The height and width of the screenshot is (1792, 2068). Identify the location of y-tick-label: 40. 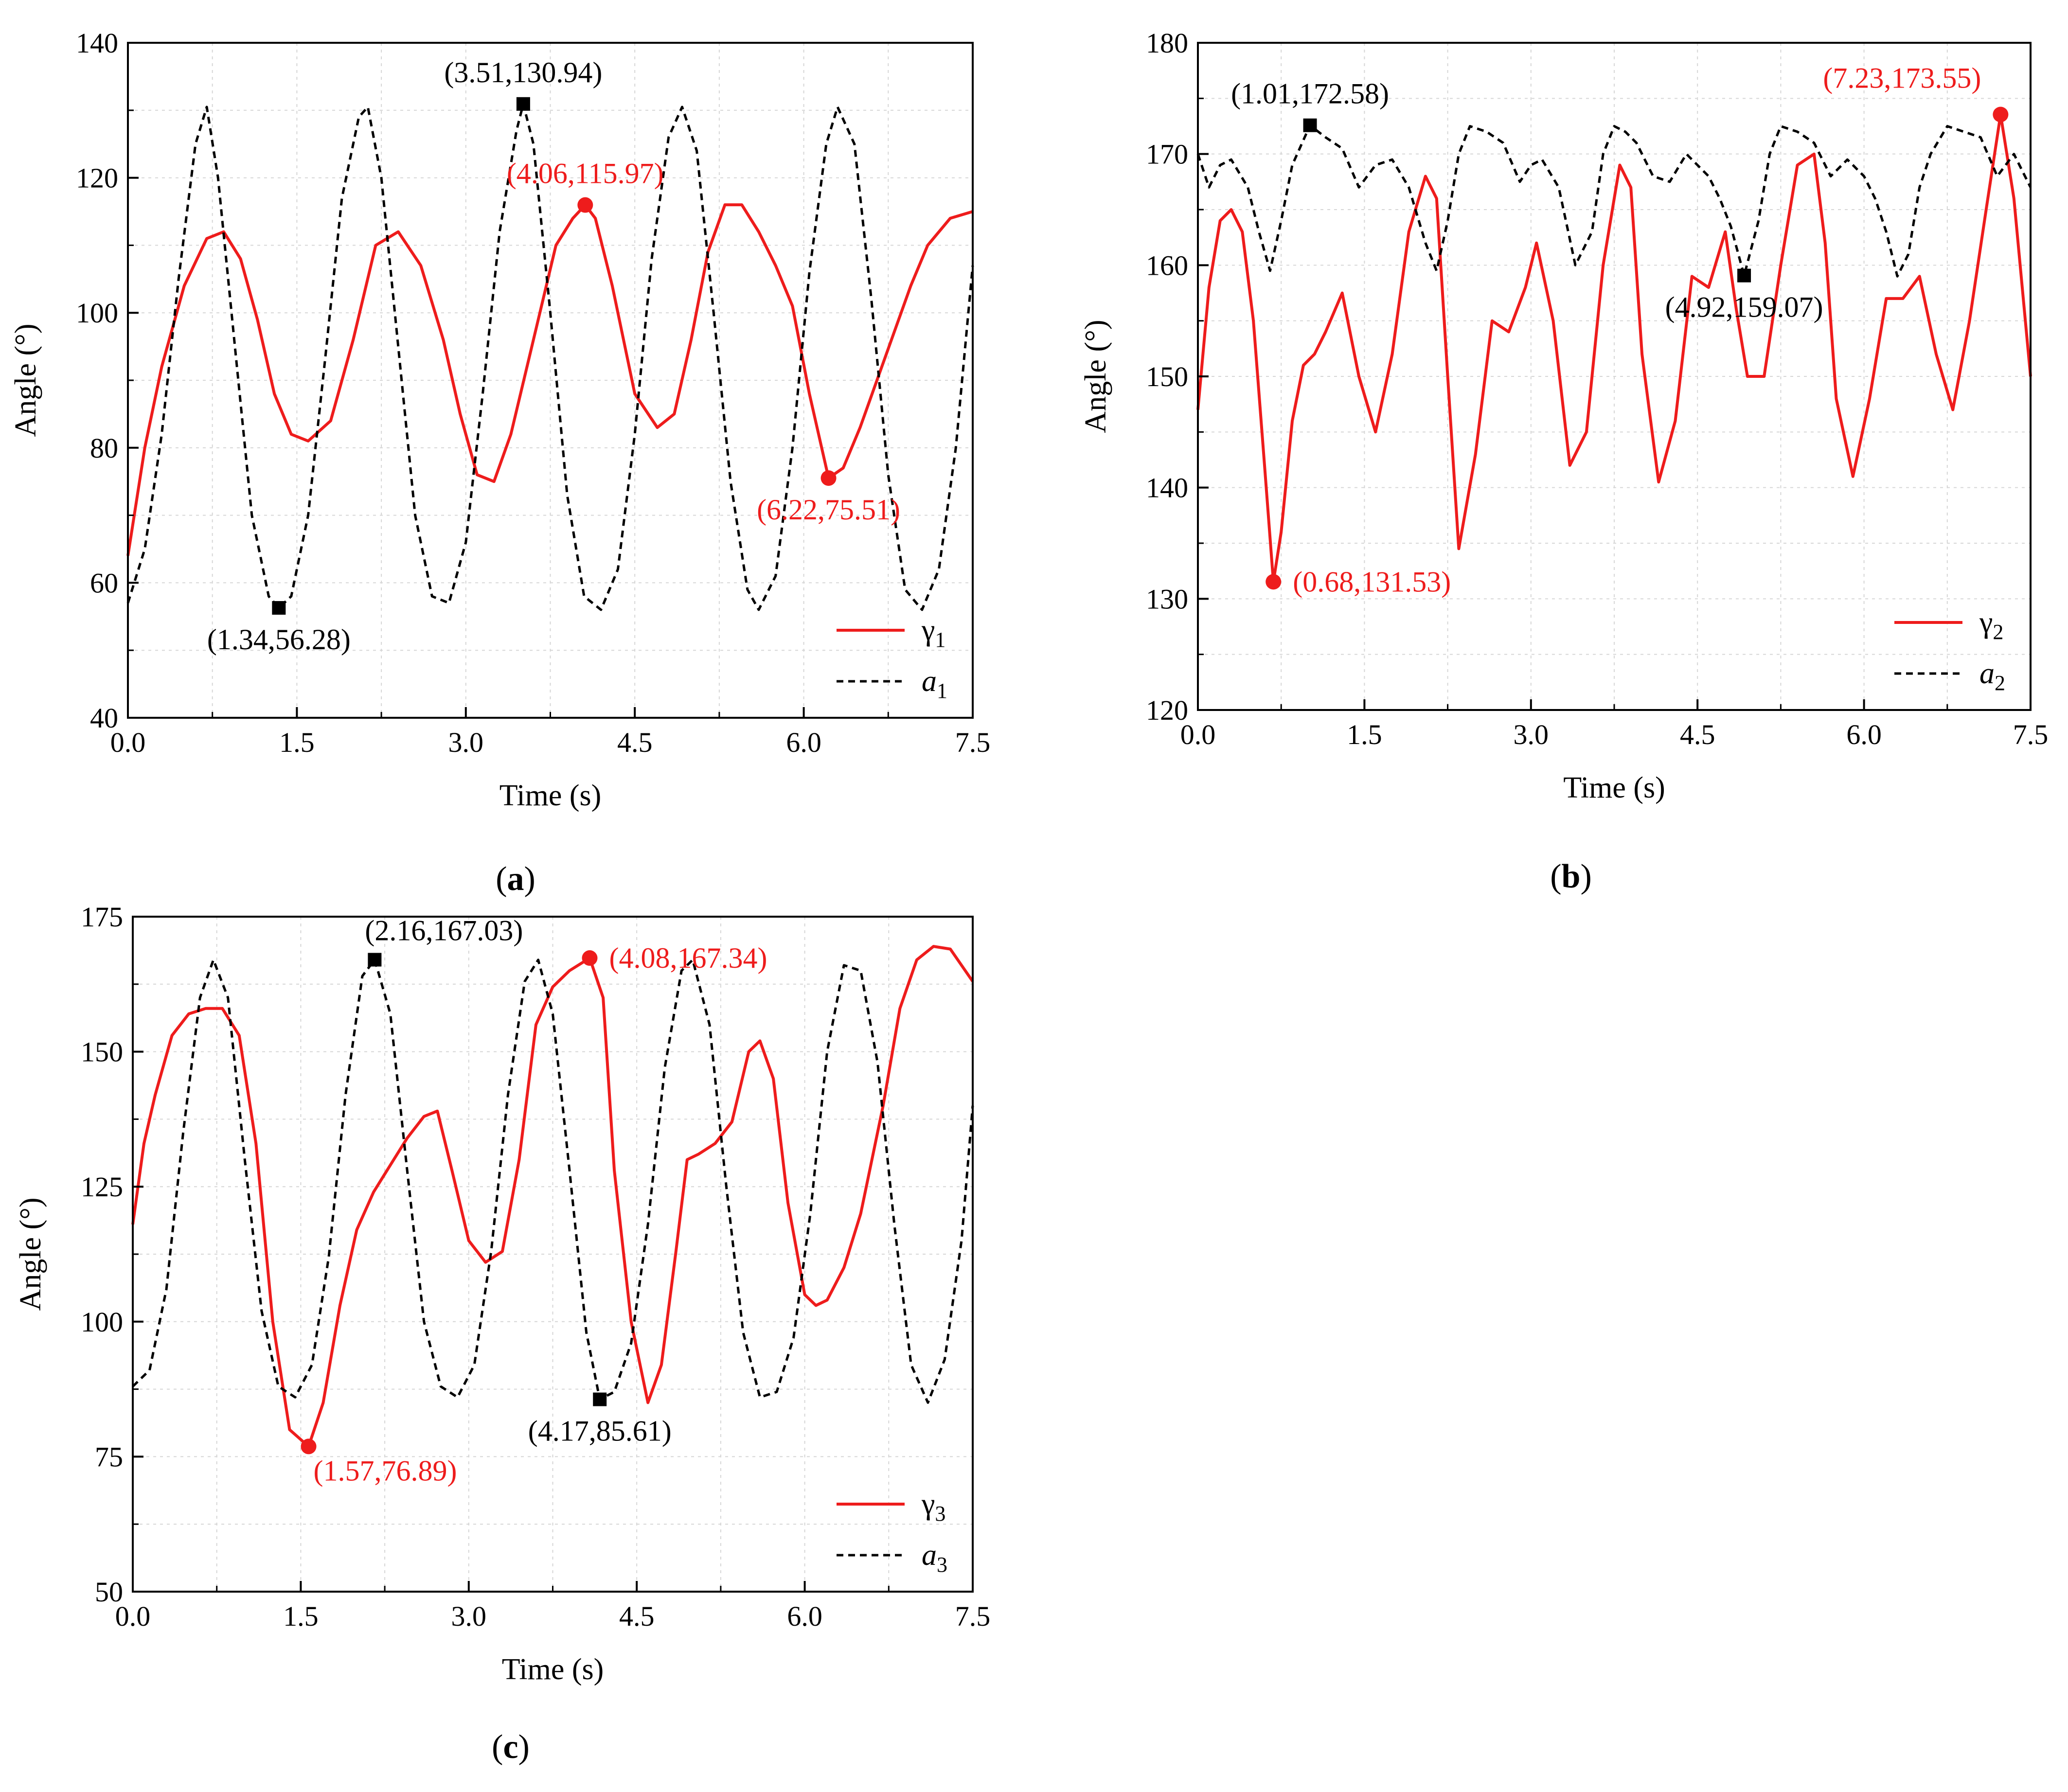
(104, 718).